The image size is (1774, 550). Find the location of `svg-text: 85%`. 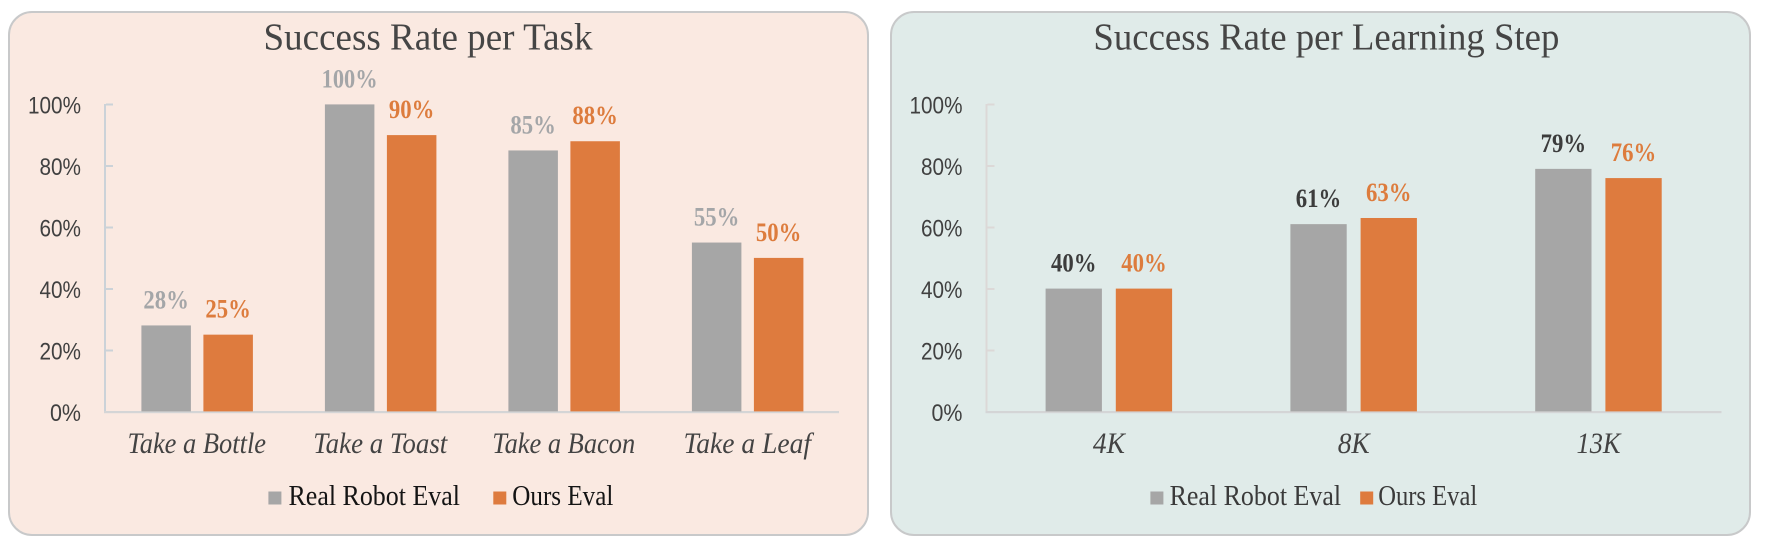

svg-text: 85% is located at coordinates (533, 124).